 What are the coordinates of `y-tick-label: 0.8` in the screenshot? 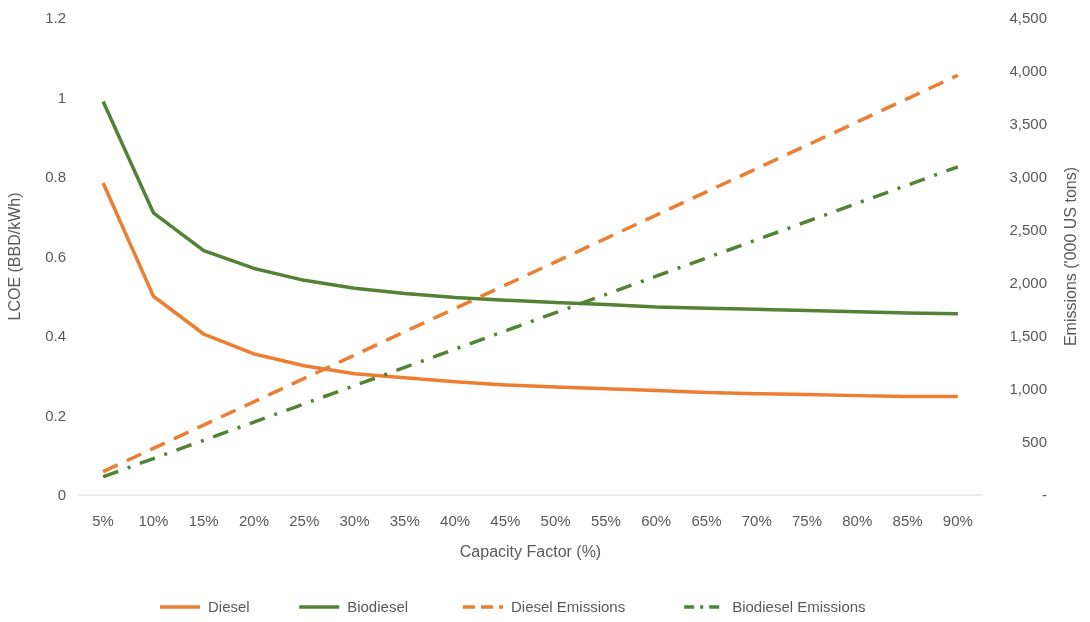 It's located at (55, 176).